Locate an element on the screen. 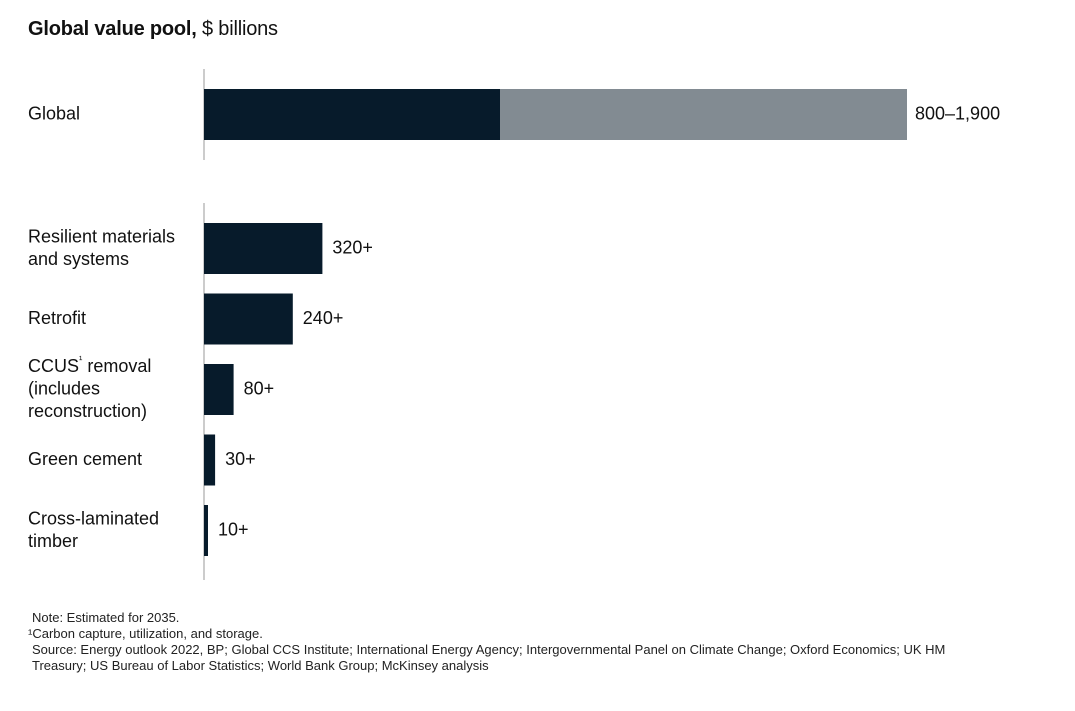 The image size is (1075, 711). segment-bar-label-0-line: and systems is located at coordinates (78, 259).